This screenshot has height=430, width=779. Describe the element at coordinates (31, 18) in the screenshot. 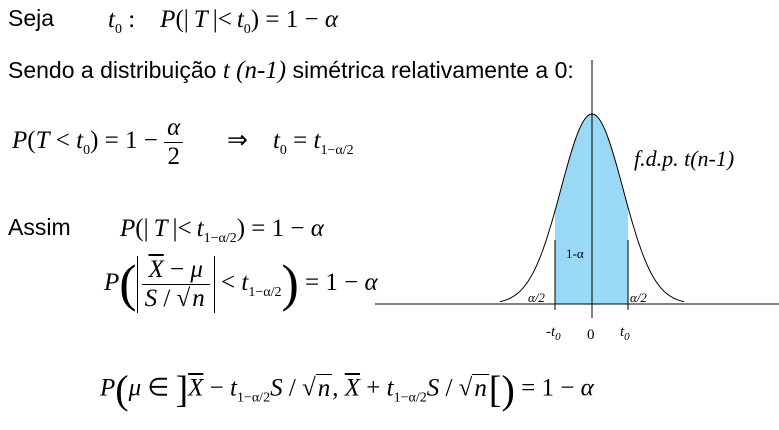

I see `seja-label: Seja` at that location.